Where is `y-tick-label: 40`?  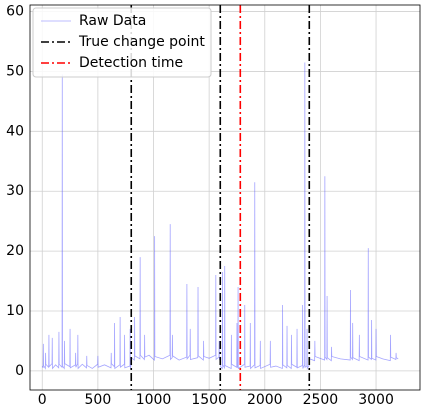 y-tick-label: 40 is located at coordinates (15, 131).